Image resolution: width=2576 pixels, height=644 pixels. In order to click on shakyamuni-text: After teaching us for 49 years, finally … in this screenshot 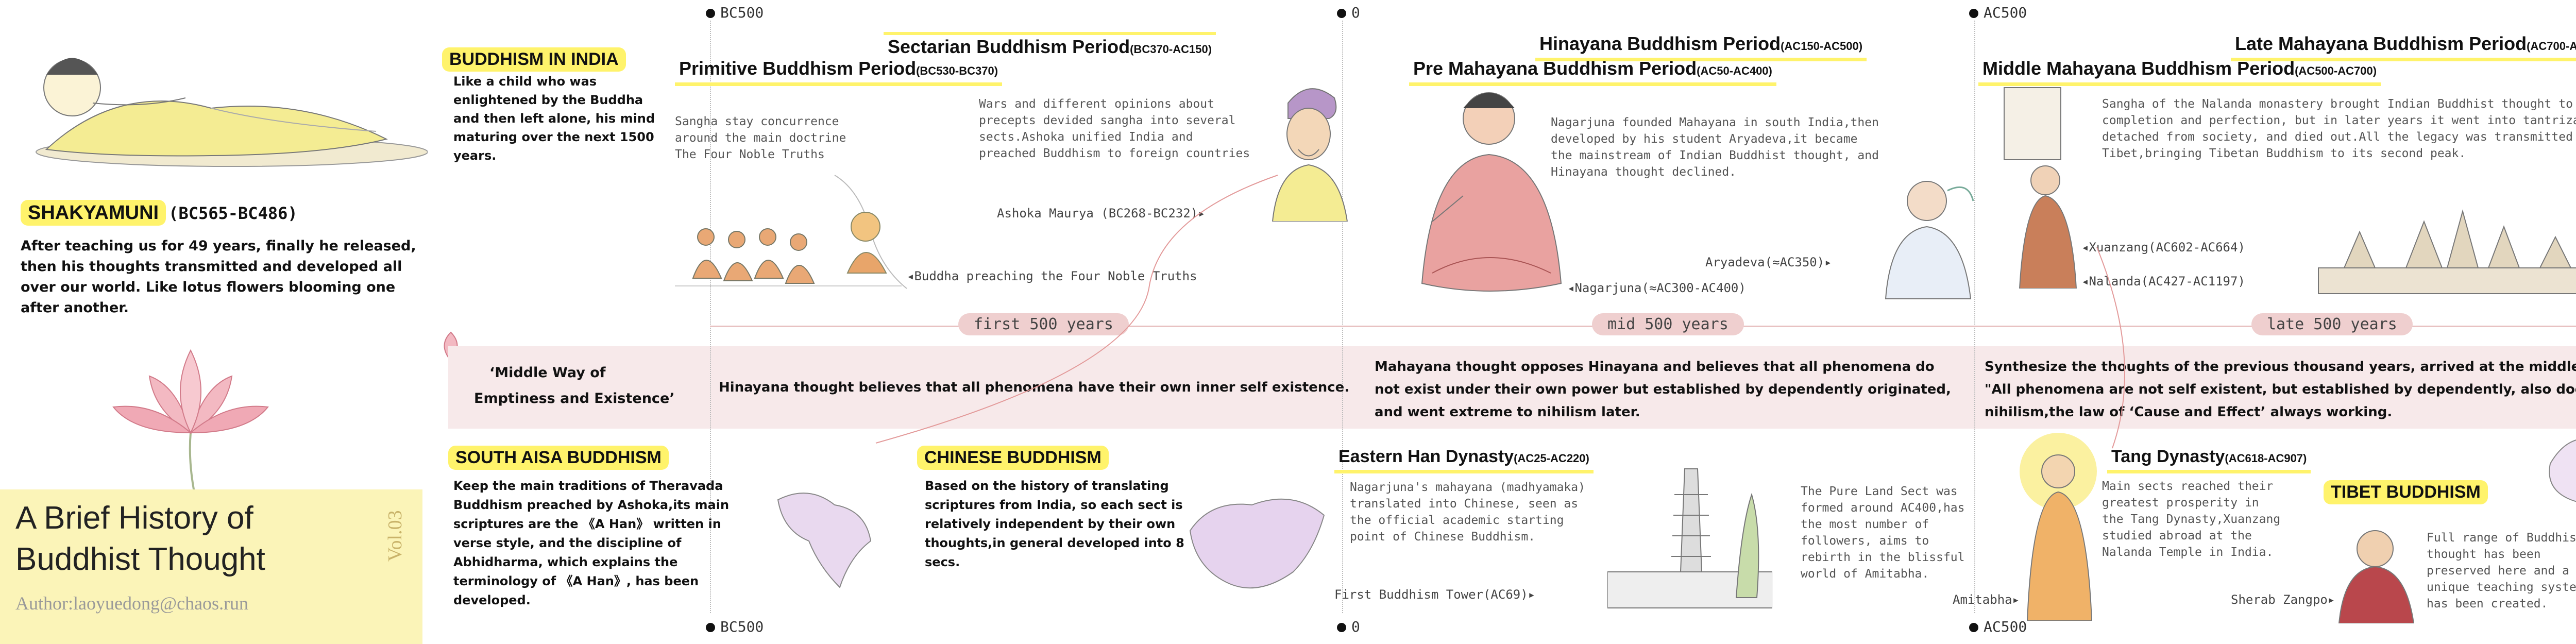, I will do `click(218, 277)`.